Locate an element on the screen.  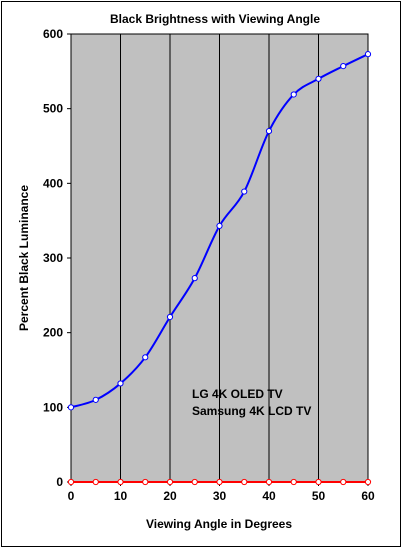
y-tick-label: 300 is located at coordinates (53, 258).